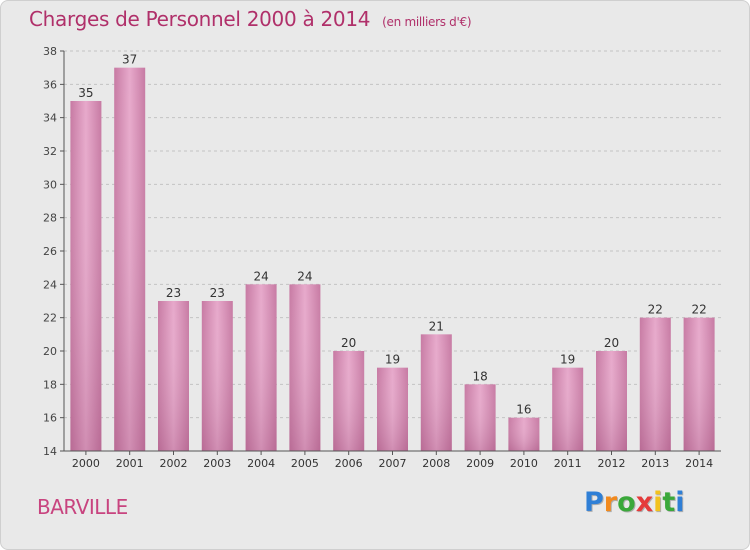  Describe the element at coordinates (50, 451) in the screenshot. I see `y-tick-label: 14` at that location.